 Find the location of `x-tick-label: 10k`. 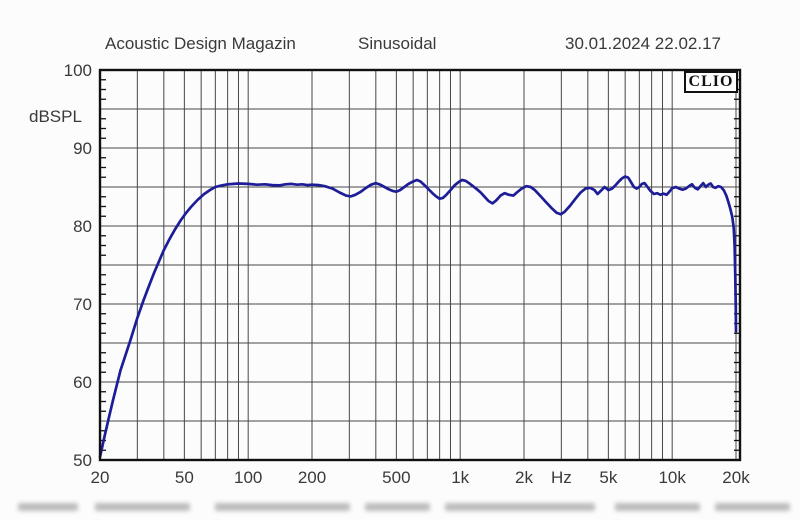

x-tick-label: 10k is located at coordinates (672, 477).